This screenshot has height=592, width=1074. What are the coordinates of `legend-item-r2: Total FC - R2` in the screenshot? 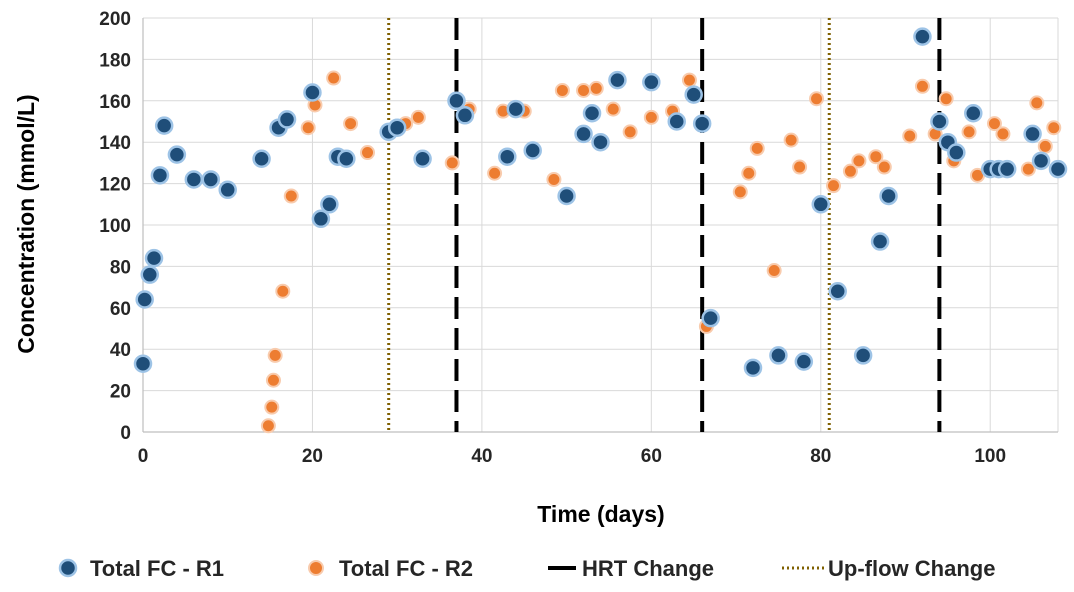 It's located at (390, 568).